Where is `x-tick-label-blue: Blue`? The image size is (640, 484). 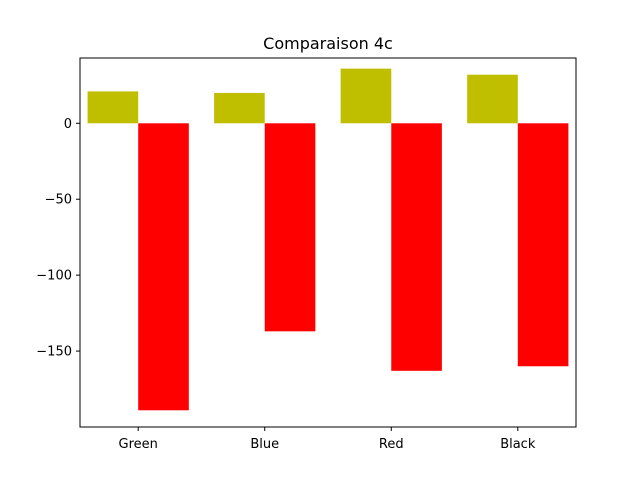 x-tick-label-blue: Blue is located at coordinates (264, 444).